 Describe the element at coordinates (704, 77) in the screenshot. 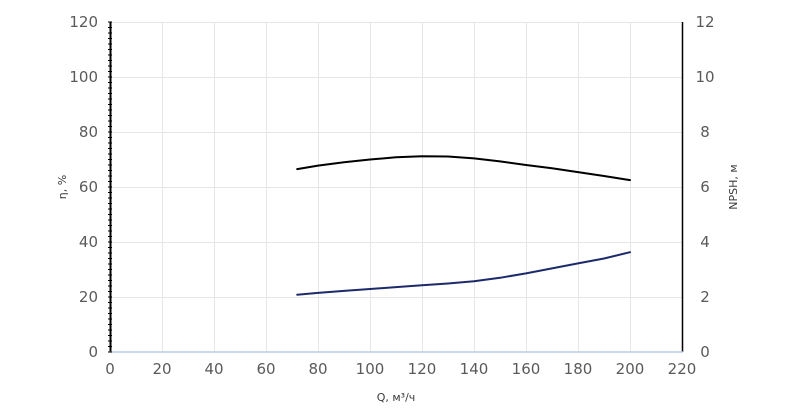

I see `y2-tick-label: 10` at that location.